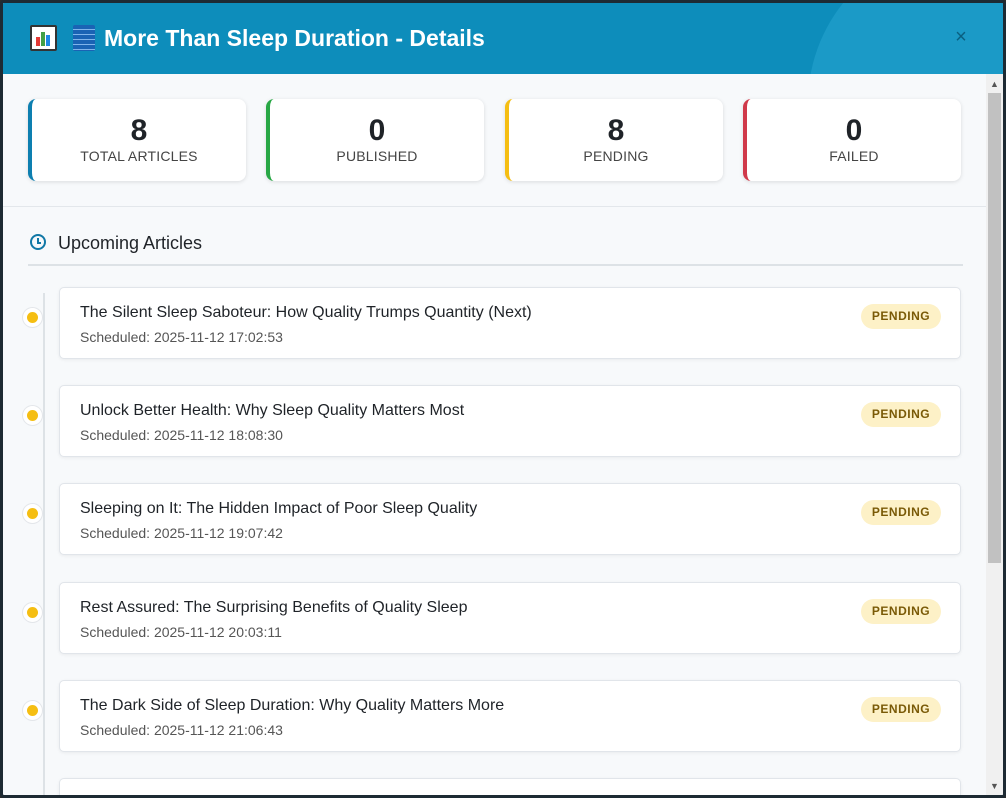  What do you see at coordinates (43, 38) in the screenshot?
I see `bar-chart-icon` at bounding box center [43, 38].